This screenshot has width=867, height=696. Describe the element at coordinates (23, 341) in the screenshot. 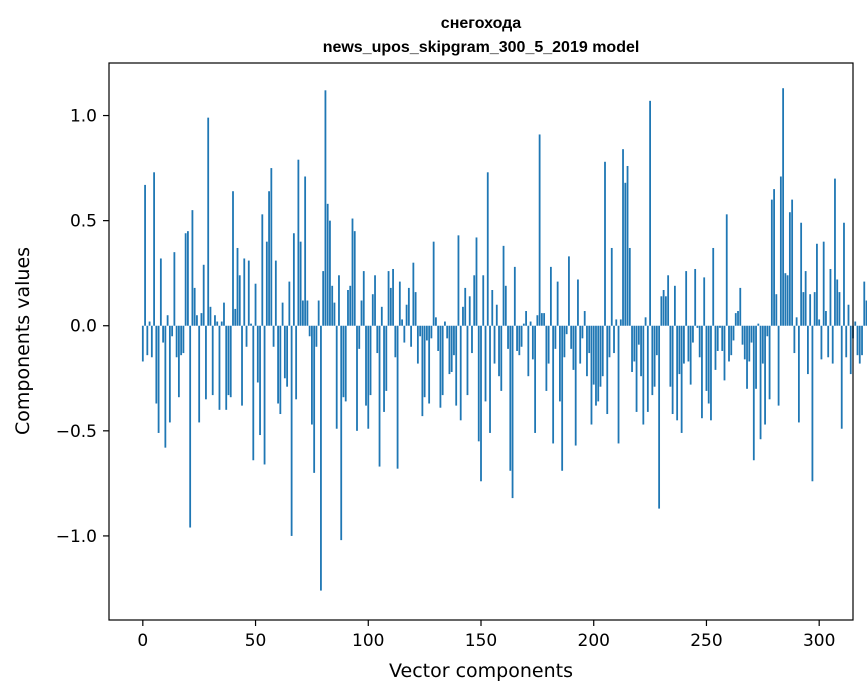

I see `y-axis-label: Components values` at that location.